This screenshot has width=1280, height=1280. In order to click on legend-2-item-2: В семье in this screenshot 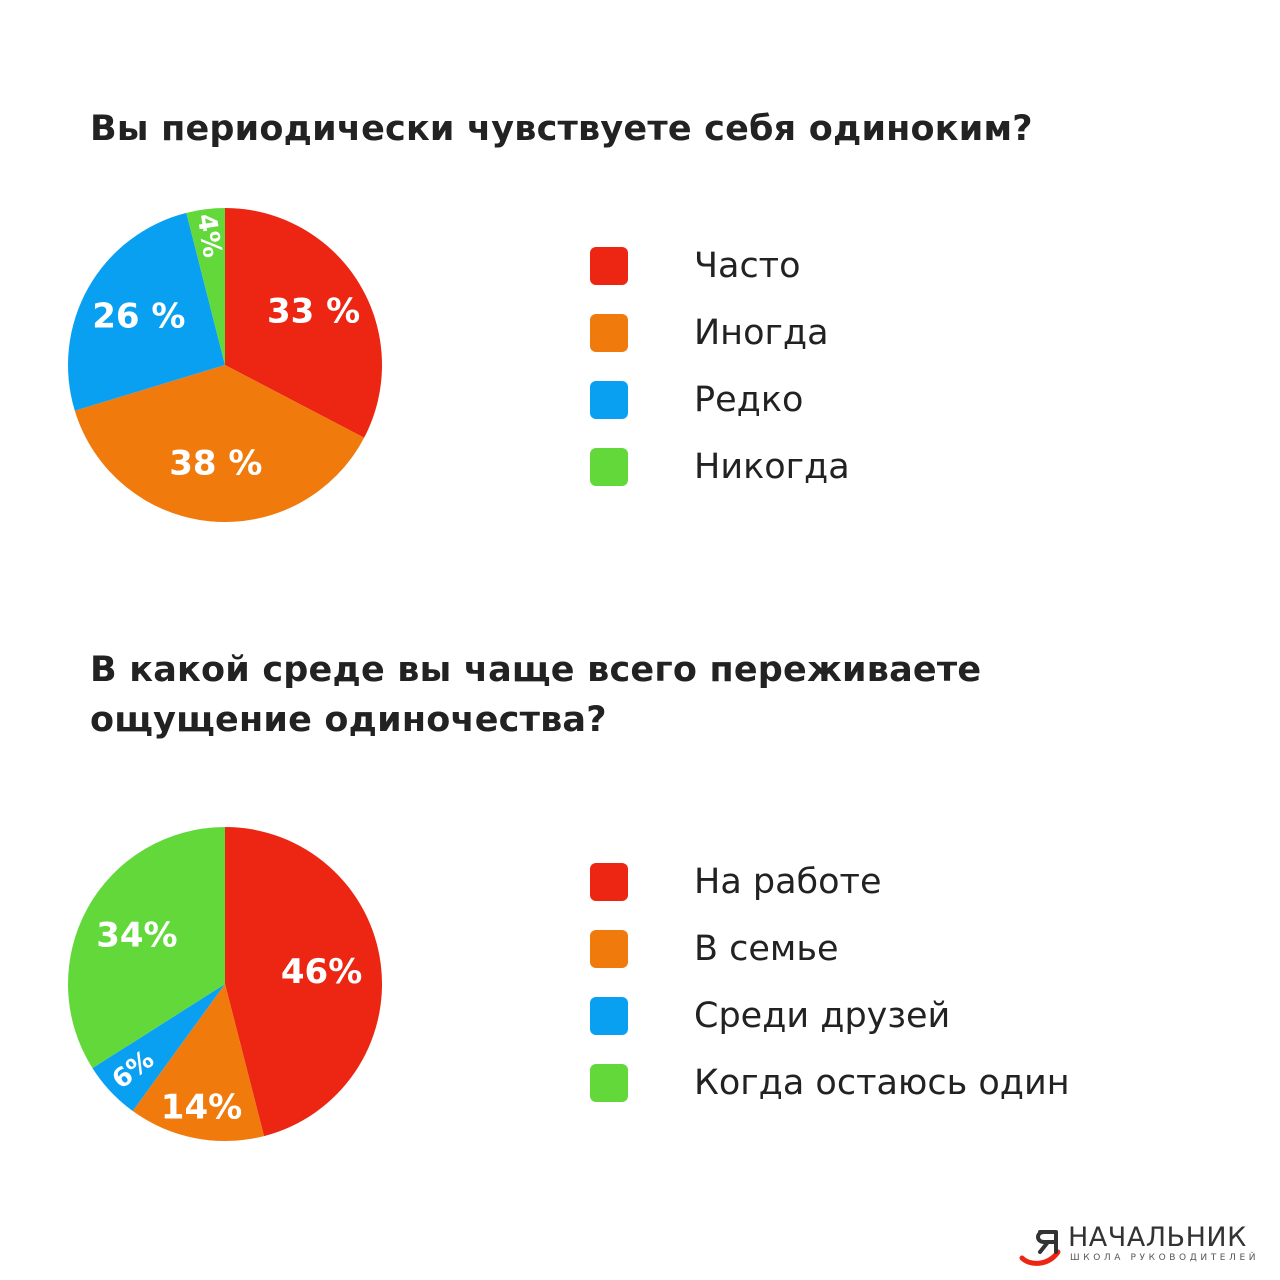, I will do `click(830, 948)`.